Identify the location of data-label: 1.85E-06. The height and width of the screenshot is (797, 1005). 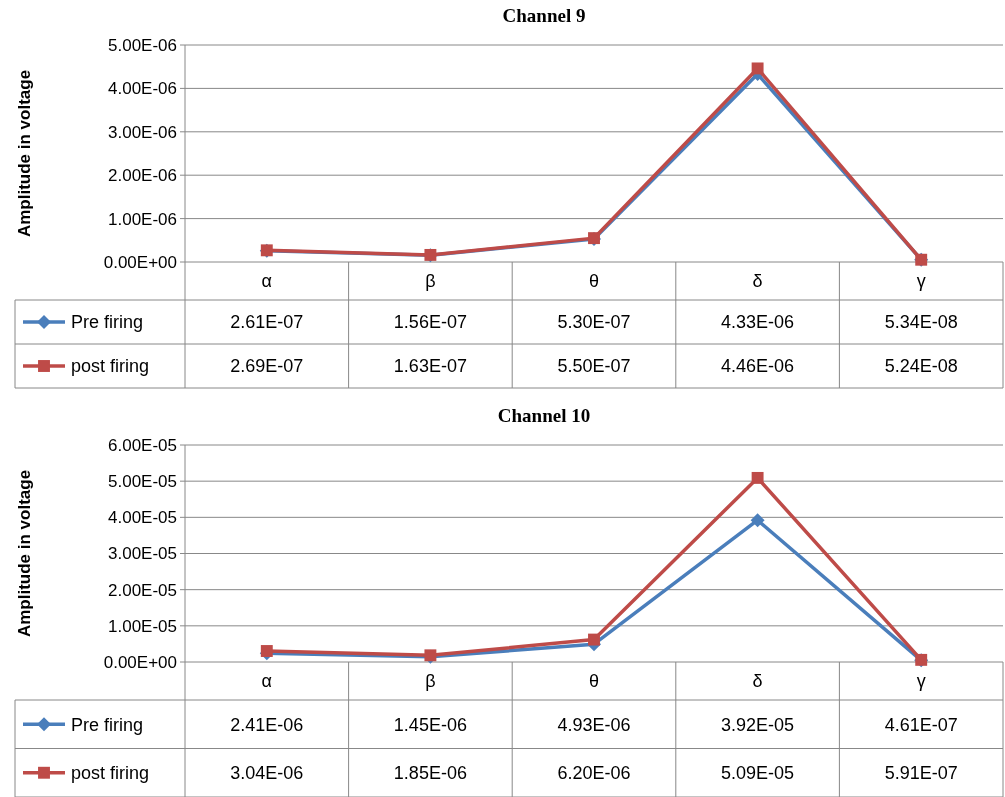
(430, 773).